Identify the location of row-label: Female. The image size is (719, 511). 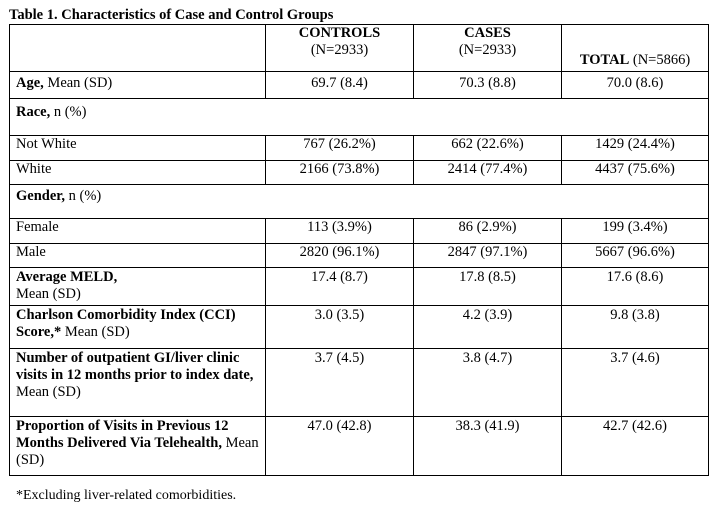
(137, 231).